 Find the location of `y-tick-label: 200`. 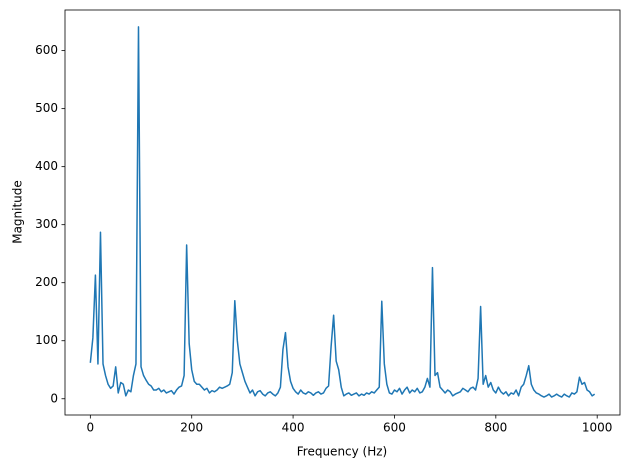

y-tick-label: 200 is located at coordinates (46, 282).